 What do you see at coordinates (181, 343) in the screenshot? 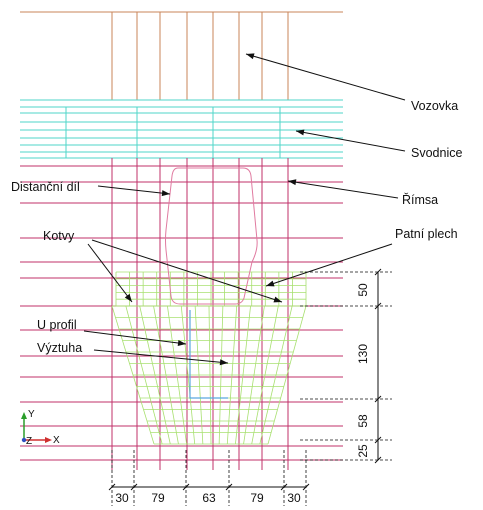
I see `leader-u-profil-arrowhead` at bounding box center [181, 343].